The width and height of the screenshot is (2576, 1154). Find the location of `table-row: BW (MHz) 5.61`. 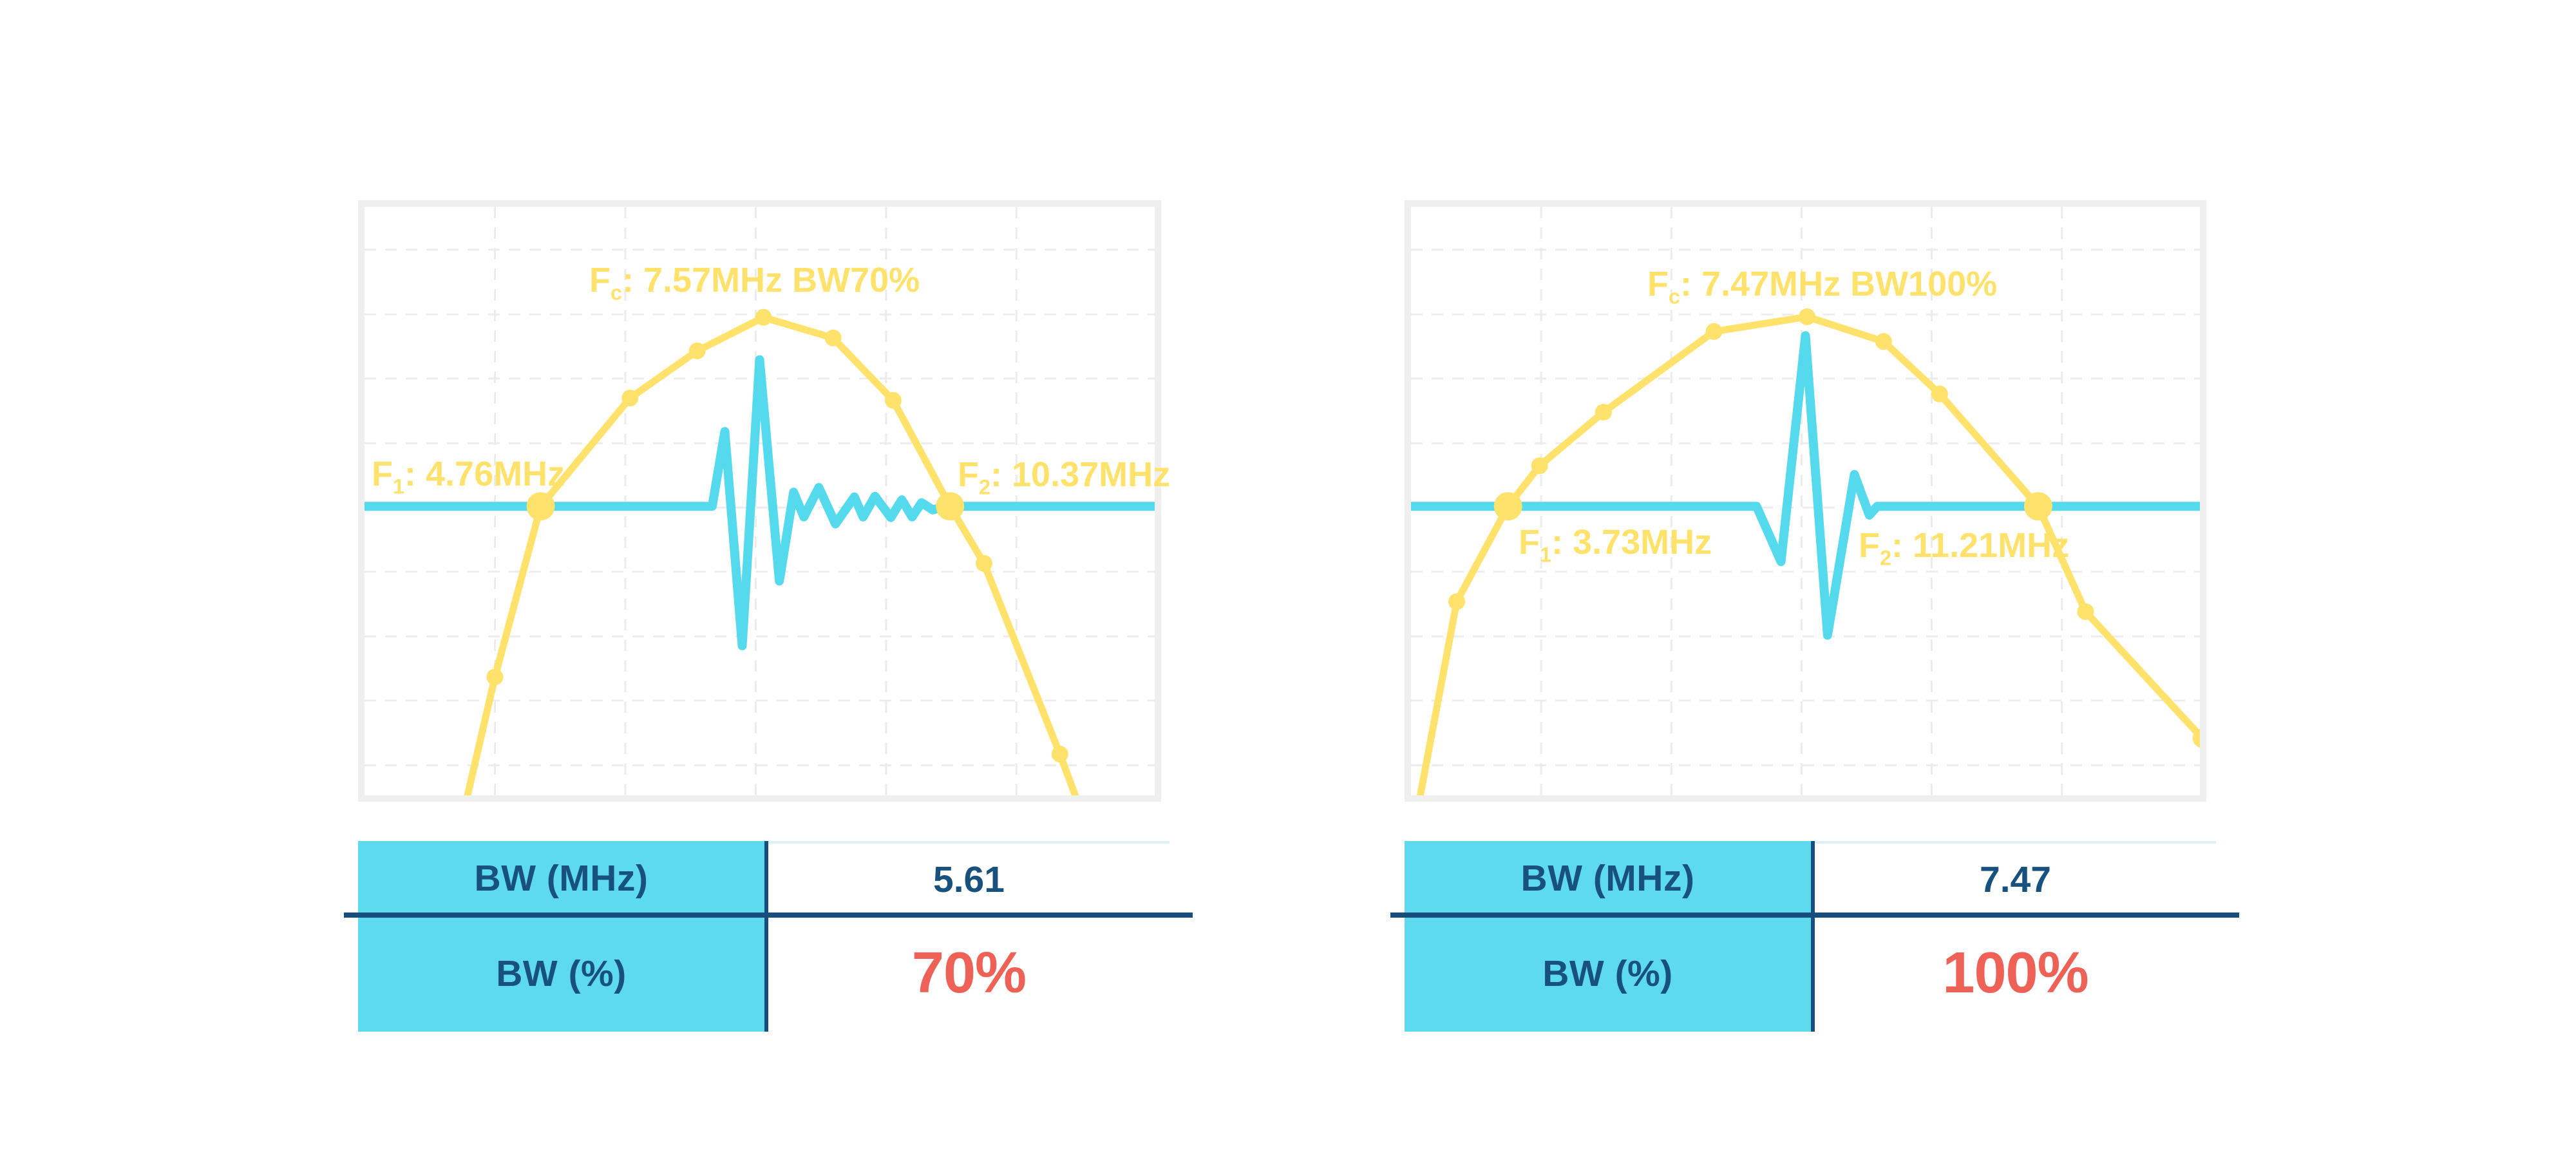

table-row: BW (MHz) 5.61 is located at coordinates (764, 878).